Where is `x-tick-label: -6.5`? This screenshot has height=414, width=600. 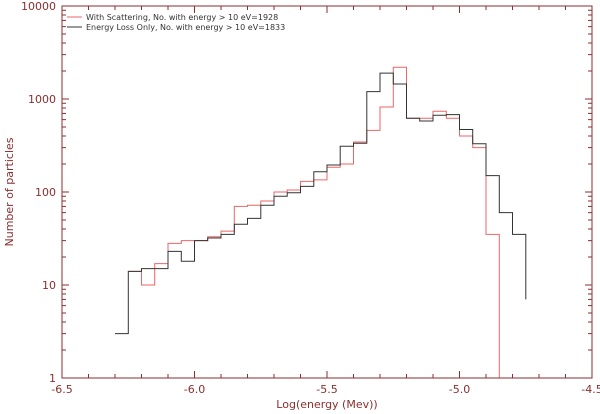
x-tick-label: -6.5 is located at coordinates (61, 389).